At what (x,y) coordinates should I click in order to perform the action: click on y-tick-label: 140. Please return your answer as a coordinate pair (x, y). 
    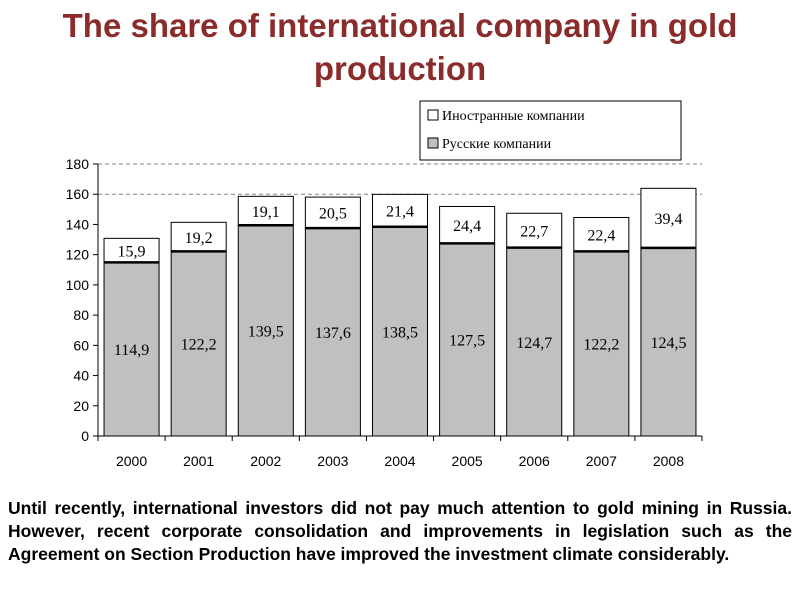
    Looking at the image, I should click on (78, 224).